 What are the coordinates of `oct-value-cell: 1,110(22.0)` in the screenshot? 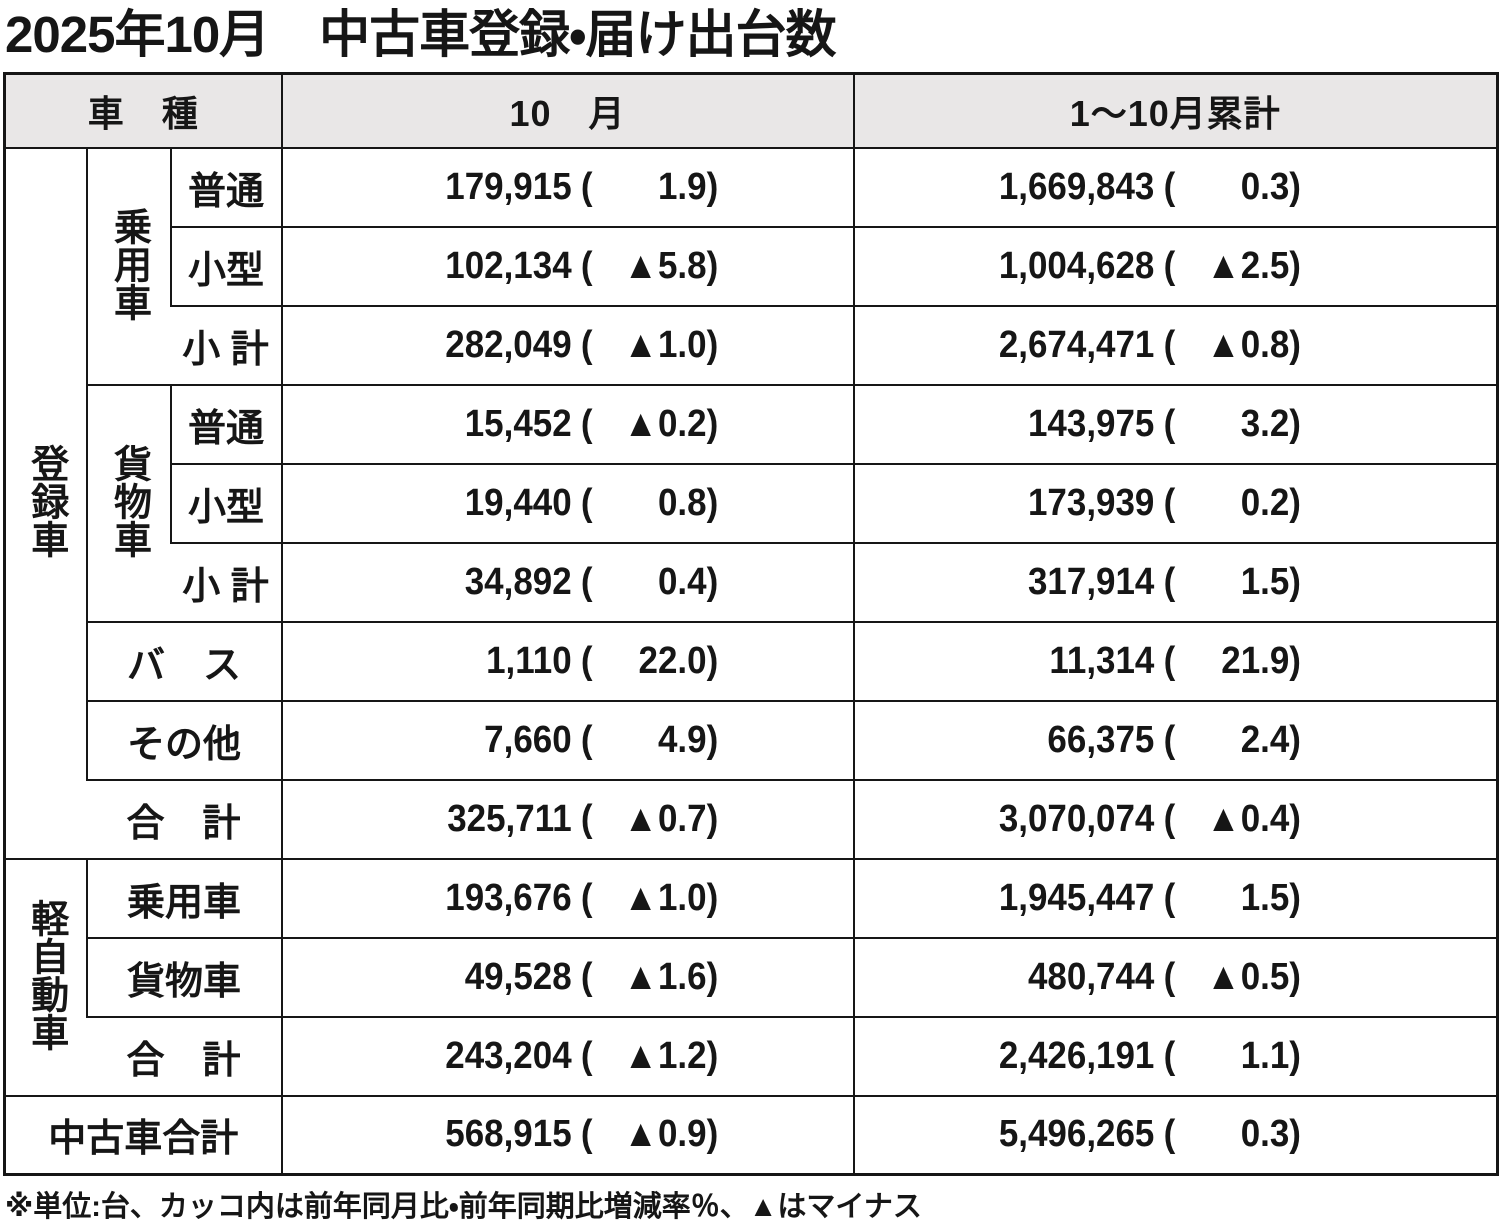 It's located at (567, 661).